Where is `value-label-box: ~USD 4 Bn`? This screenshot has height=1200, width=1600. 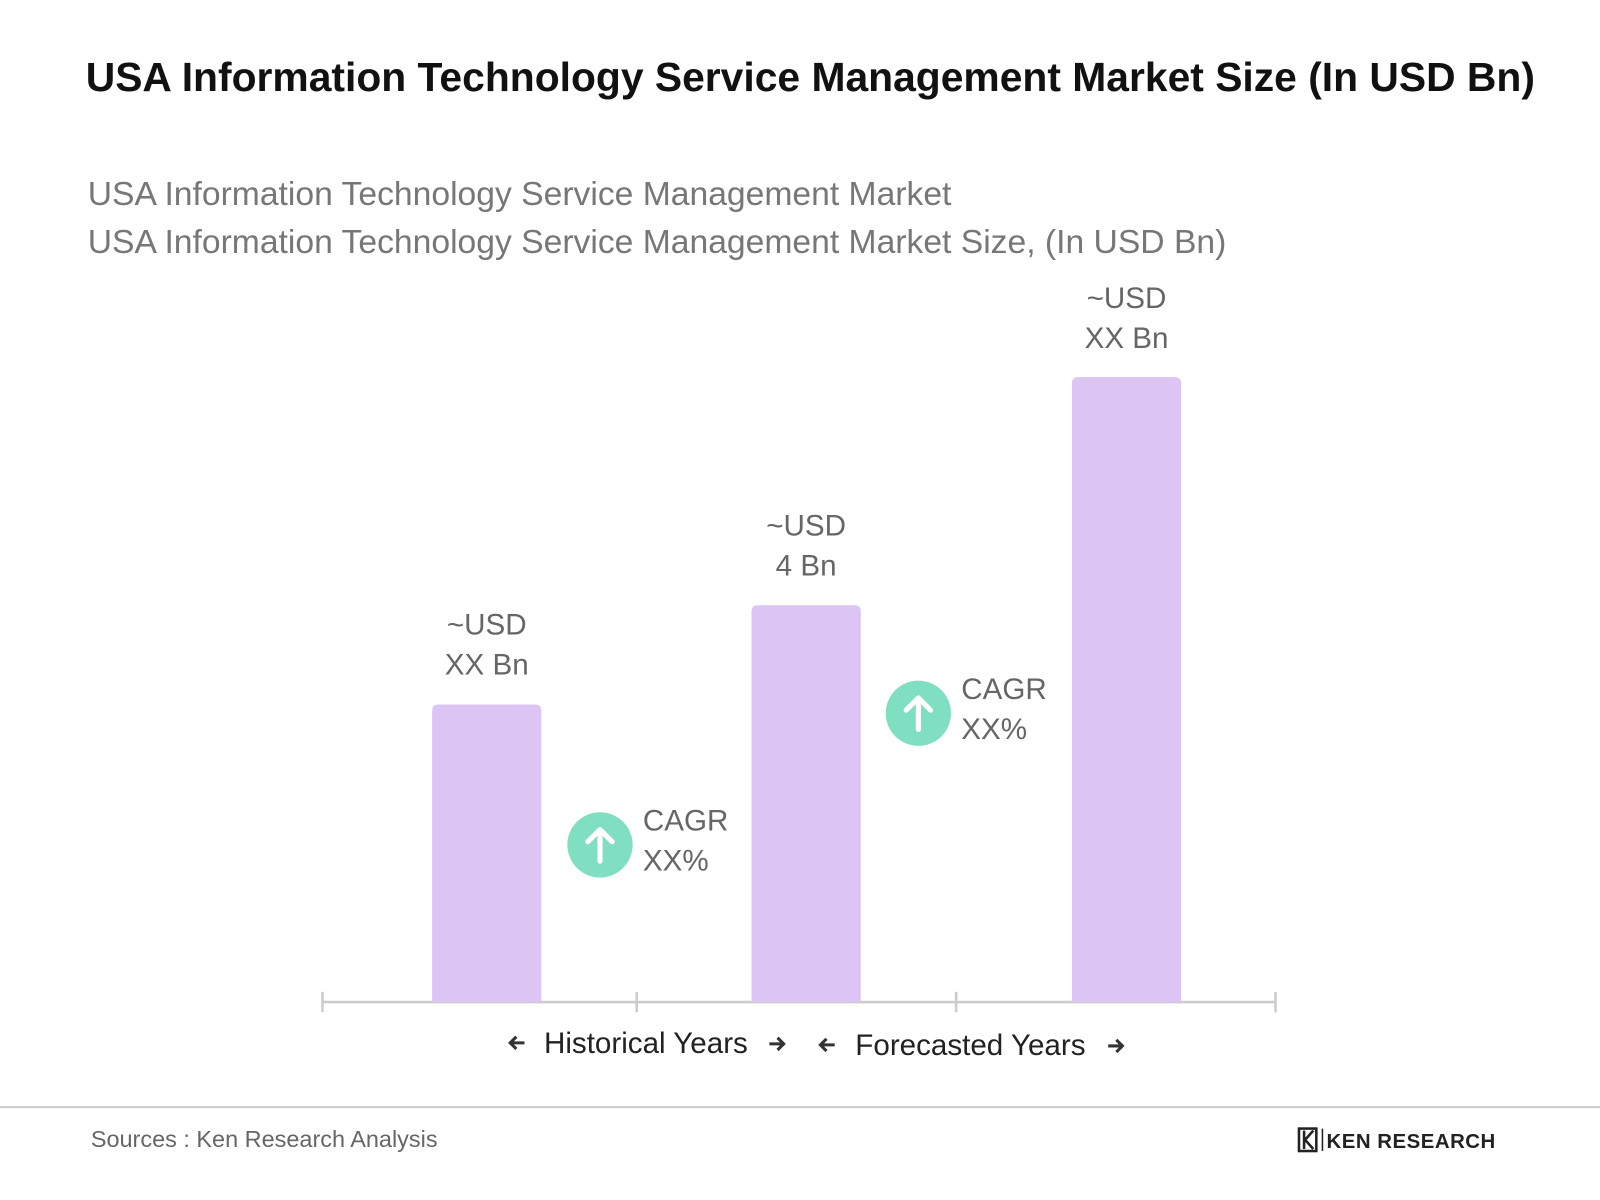
value-label-box: ~USD 4 Bn is located at coordinates (806, 546).